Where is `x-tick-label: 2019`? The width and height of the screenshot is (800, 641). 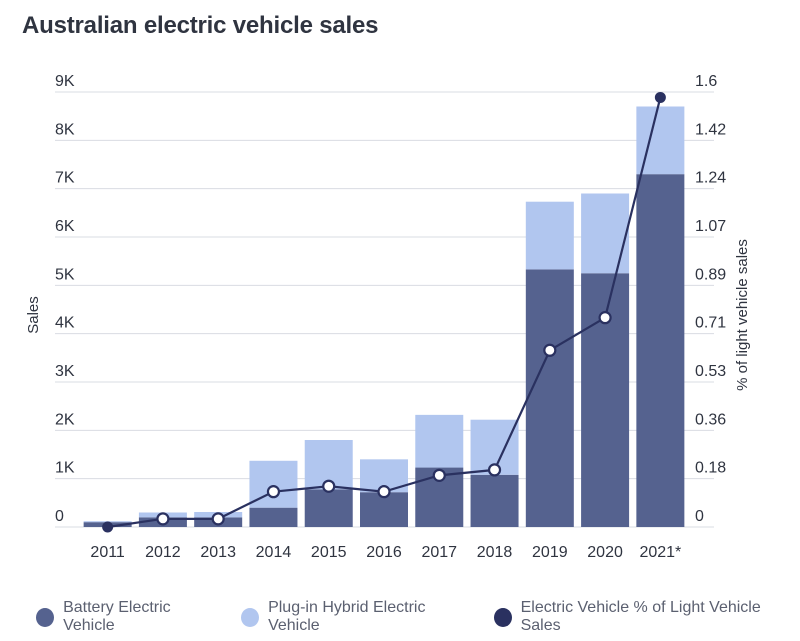
x-tick-label: 2019 is located at coordinates (550, 552).